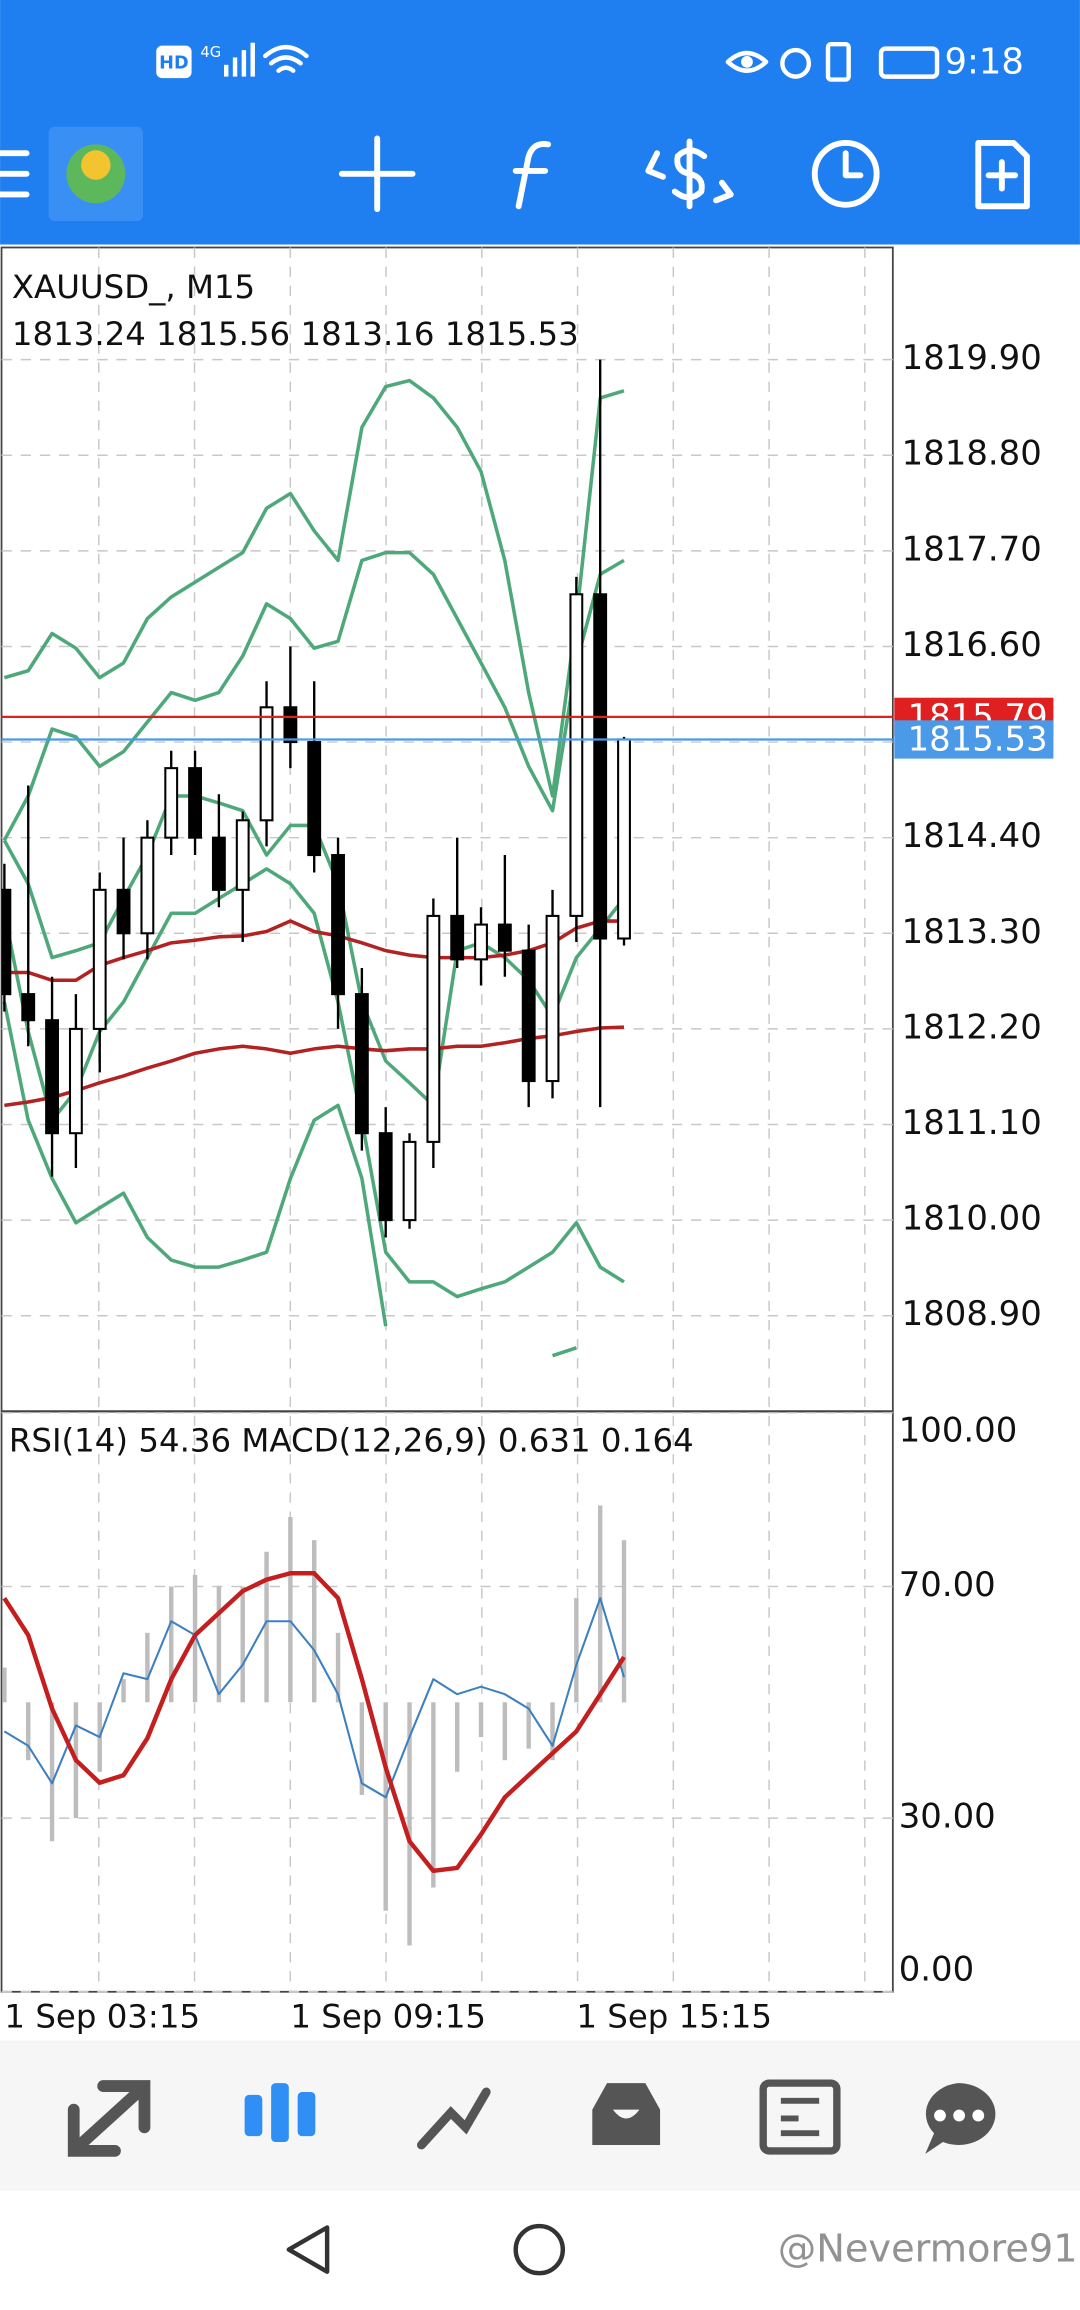 The width and height of the screenshot is (1080, 2310). What do you see at coordinates (1002, 174) in the screenshot?
I see `new-order-button` at bounding box center [1002, 174].